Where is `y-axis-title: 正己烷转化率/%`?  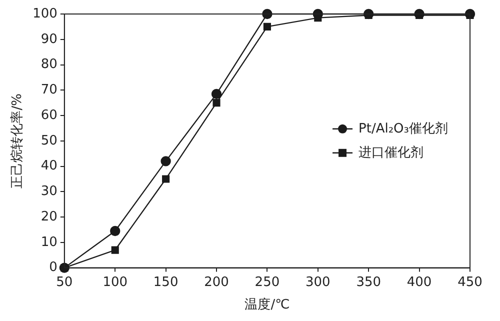 y-axis-title: 正己烷转化率/% is located at coordinates (17, 141).